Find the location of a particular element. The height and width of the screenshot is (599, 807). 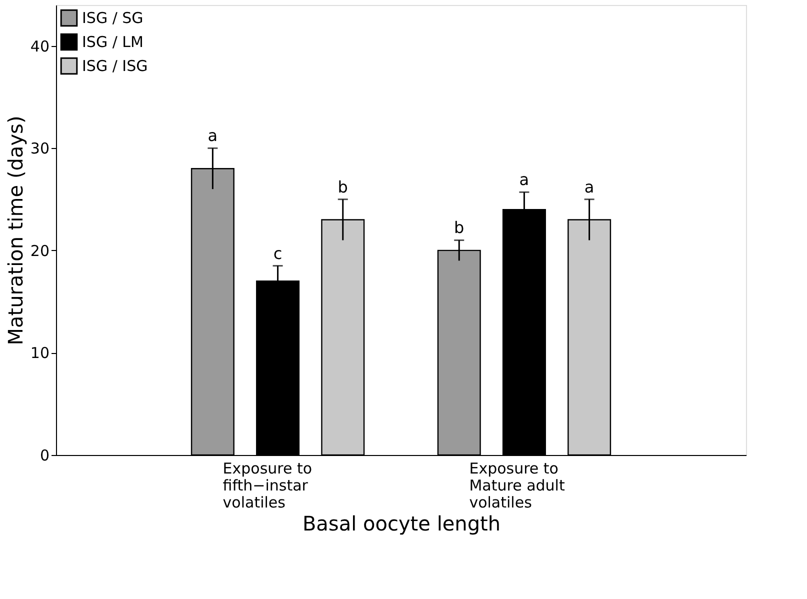

x-tick-label: Exposure to Mature adult volatiles is located at coordinates (517, 486).